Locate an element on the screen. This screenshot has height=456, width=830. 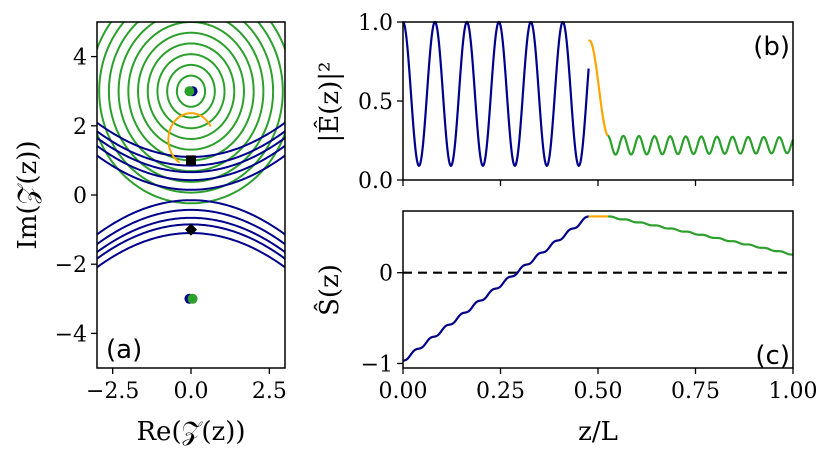
panel-a-plot-area is located at coordinates (191, 163).